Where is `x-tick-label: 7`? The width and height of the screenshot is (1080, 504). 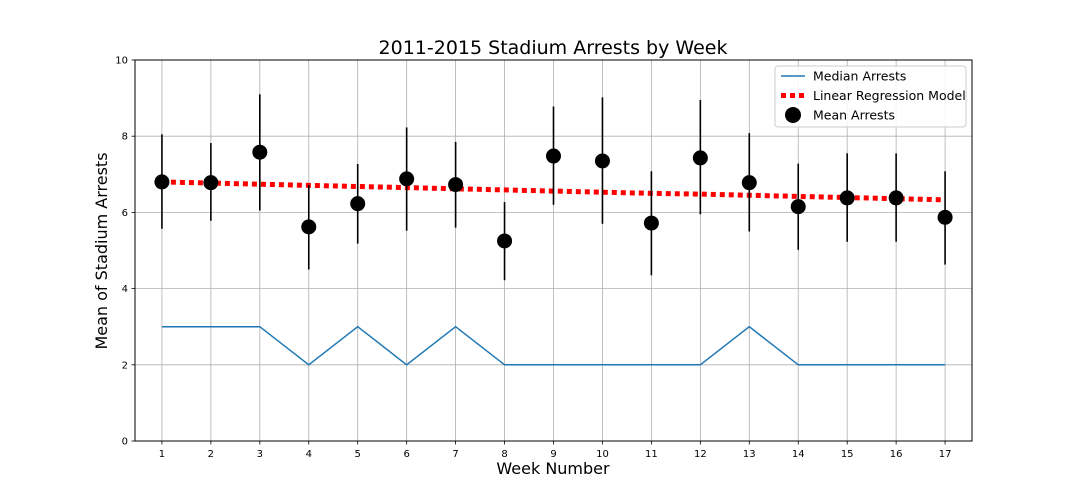
x-tick-label: 7 is located at coordinates (455, 454).